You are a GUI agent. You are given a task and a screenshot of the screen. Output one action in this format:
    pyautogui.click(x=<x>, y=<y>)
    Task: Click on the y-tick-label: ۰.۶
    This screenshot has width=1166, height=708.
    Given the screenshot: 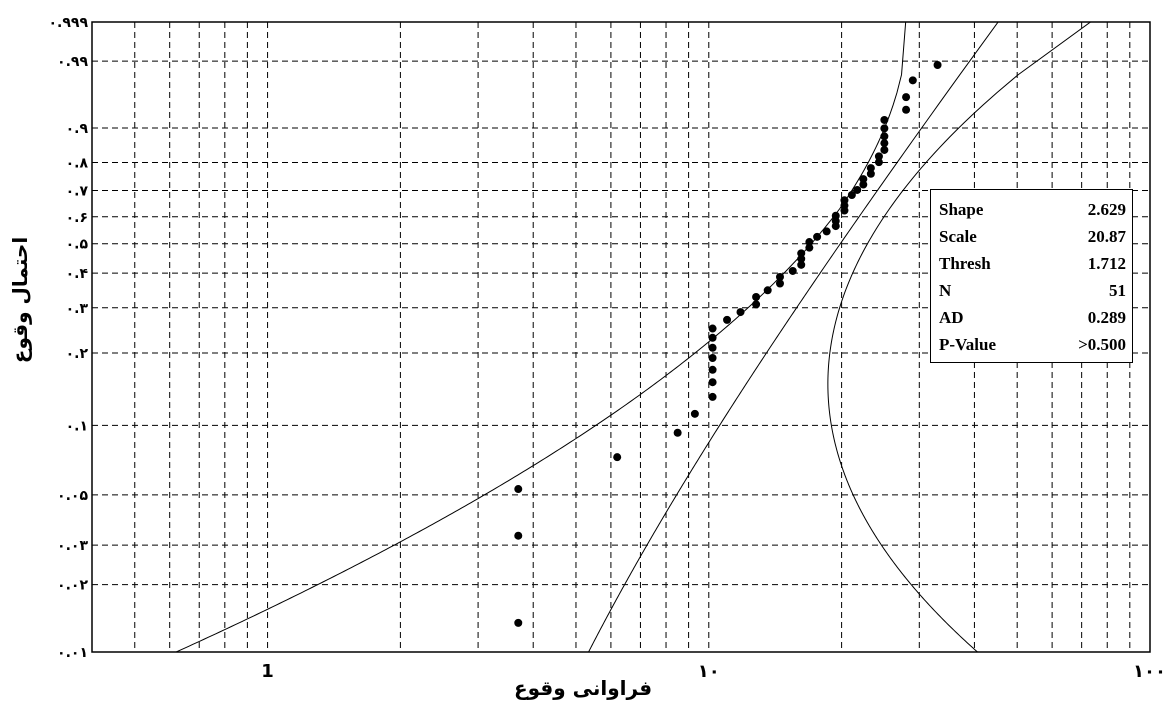 What is the action you would take?
    pyautogui.click(x=77, y=218)
    